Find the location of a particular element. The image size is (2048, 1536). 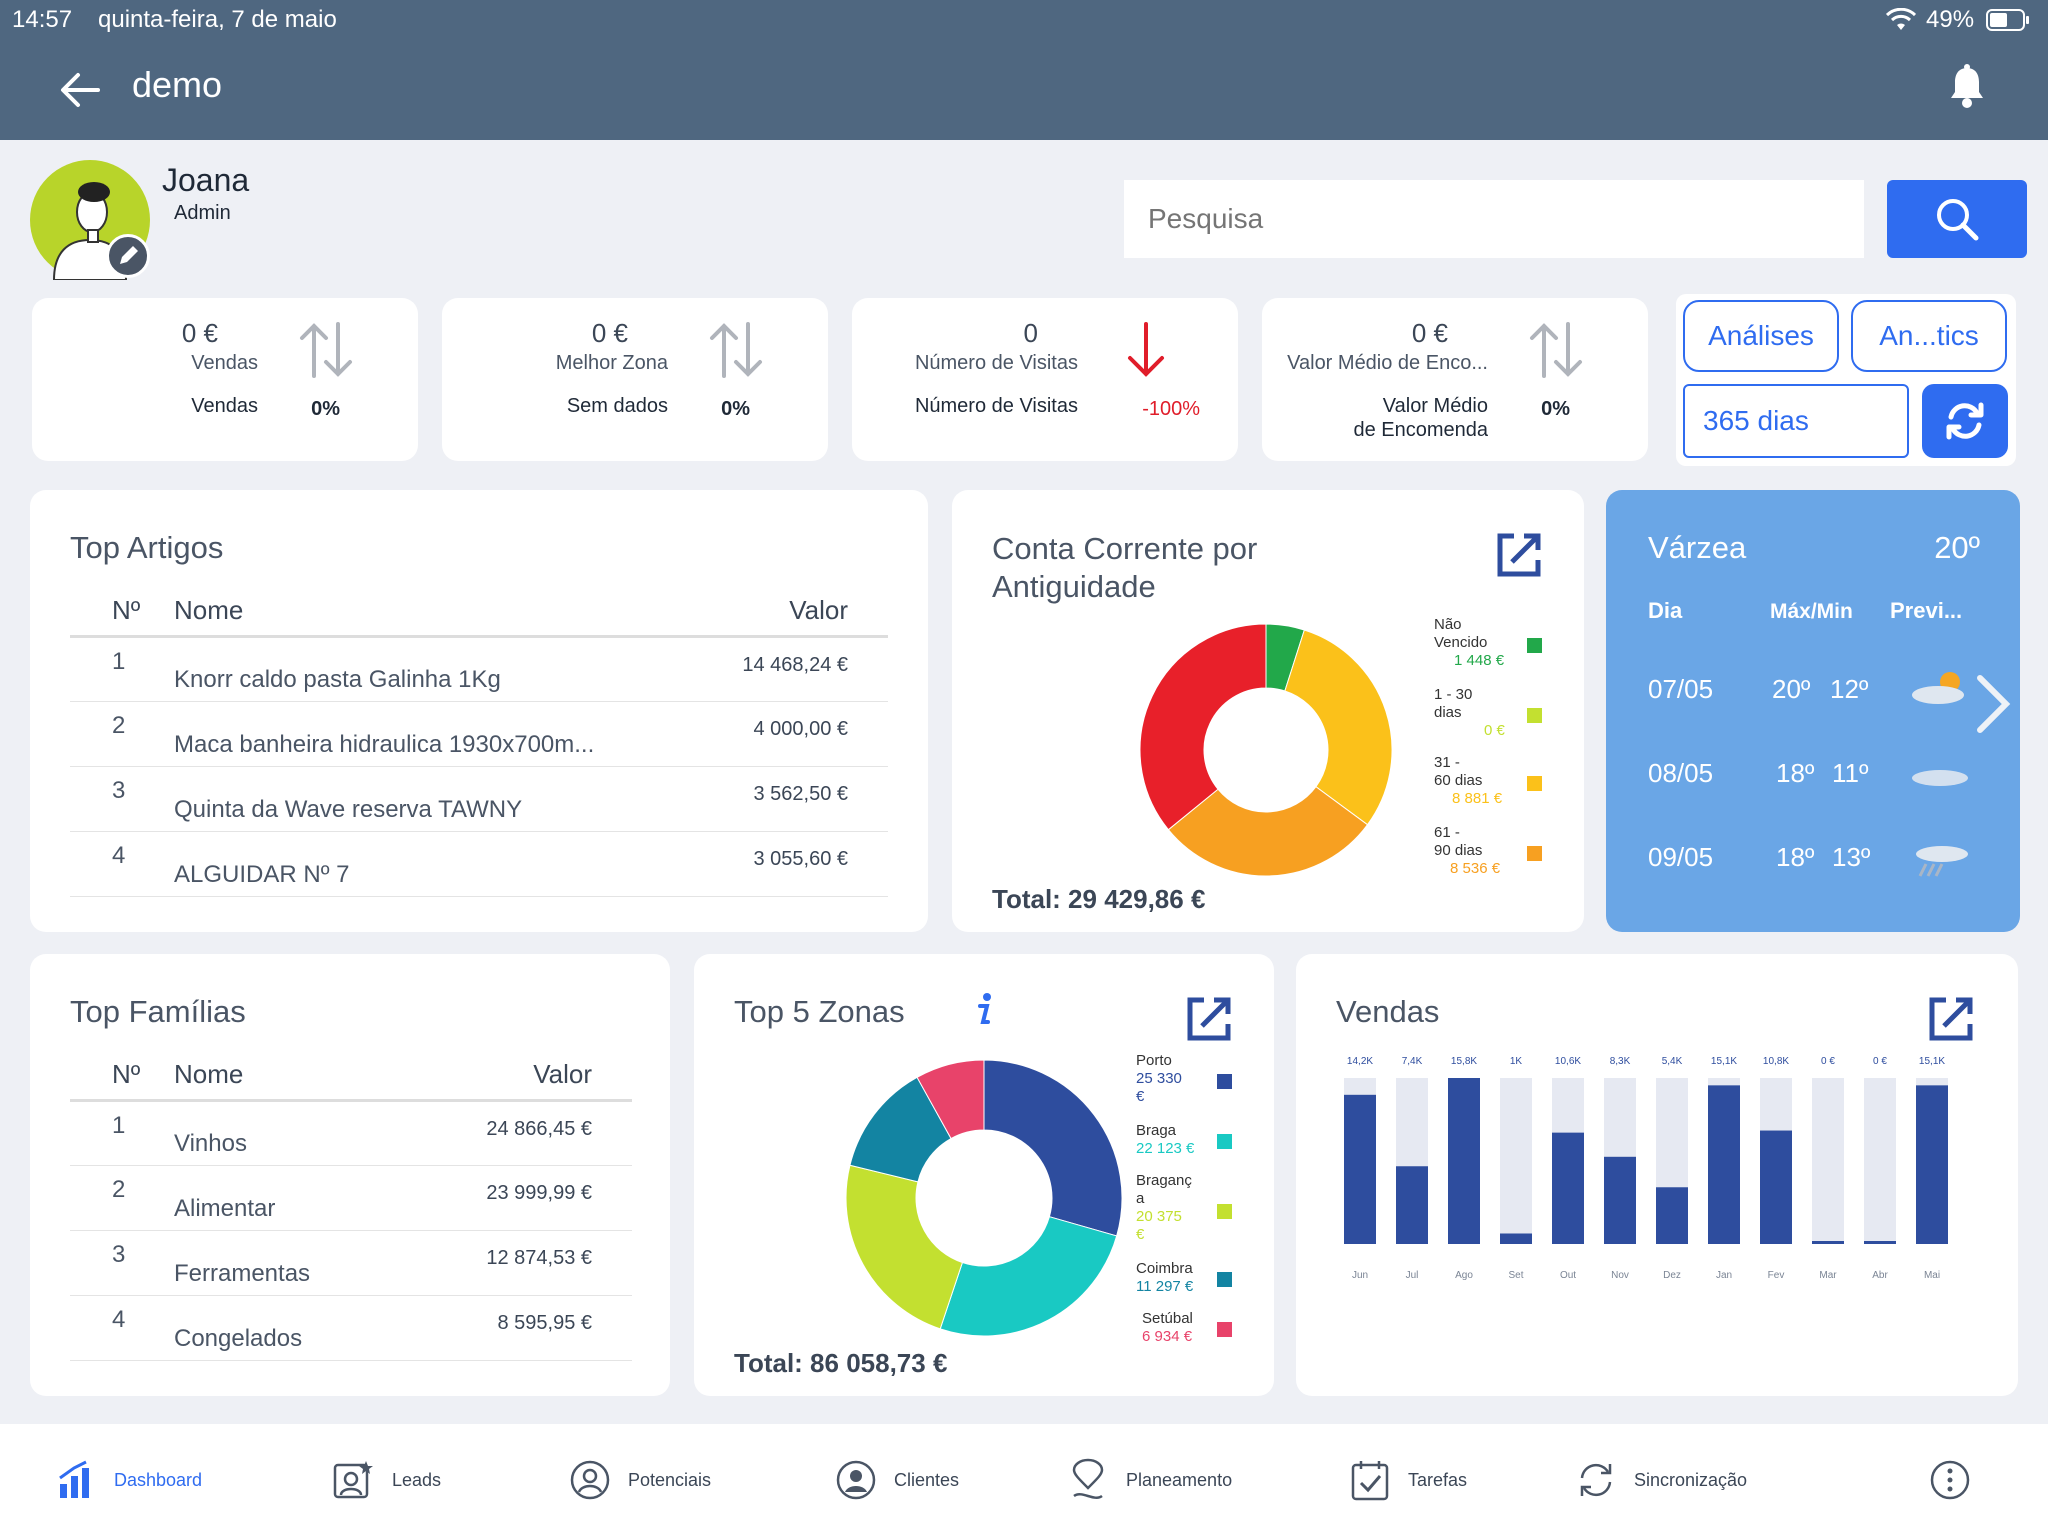

top-familias-title: Top Famílias is located at coordinates (158, 1011).